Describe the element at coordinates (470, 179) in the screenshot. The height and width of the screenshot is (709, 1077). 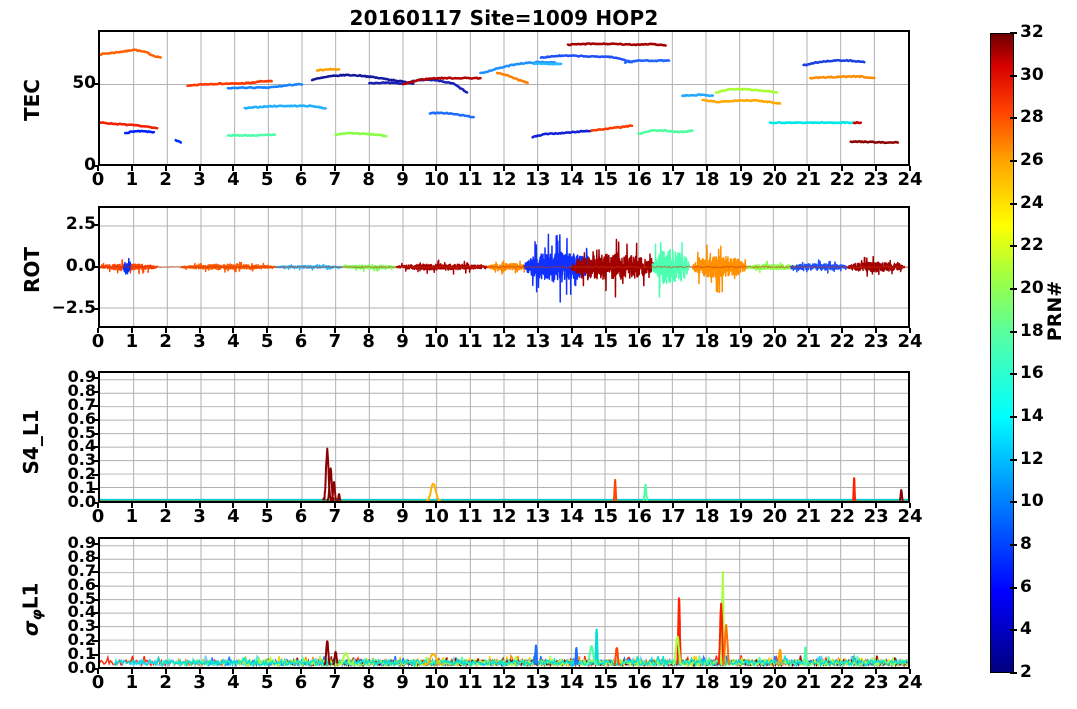
I see `tec-xtick-11: 11` at that location.